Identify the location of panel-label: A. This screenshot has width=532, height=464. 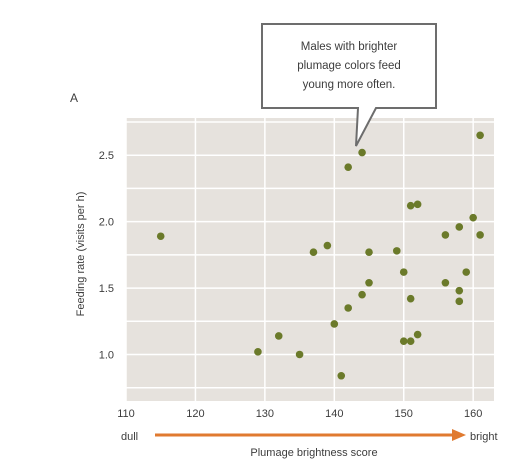
(74, 98).